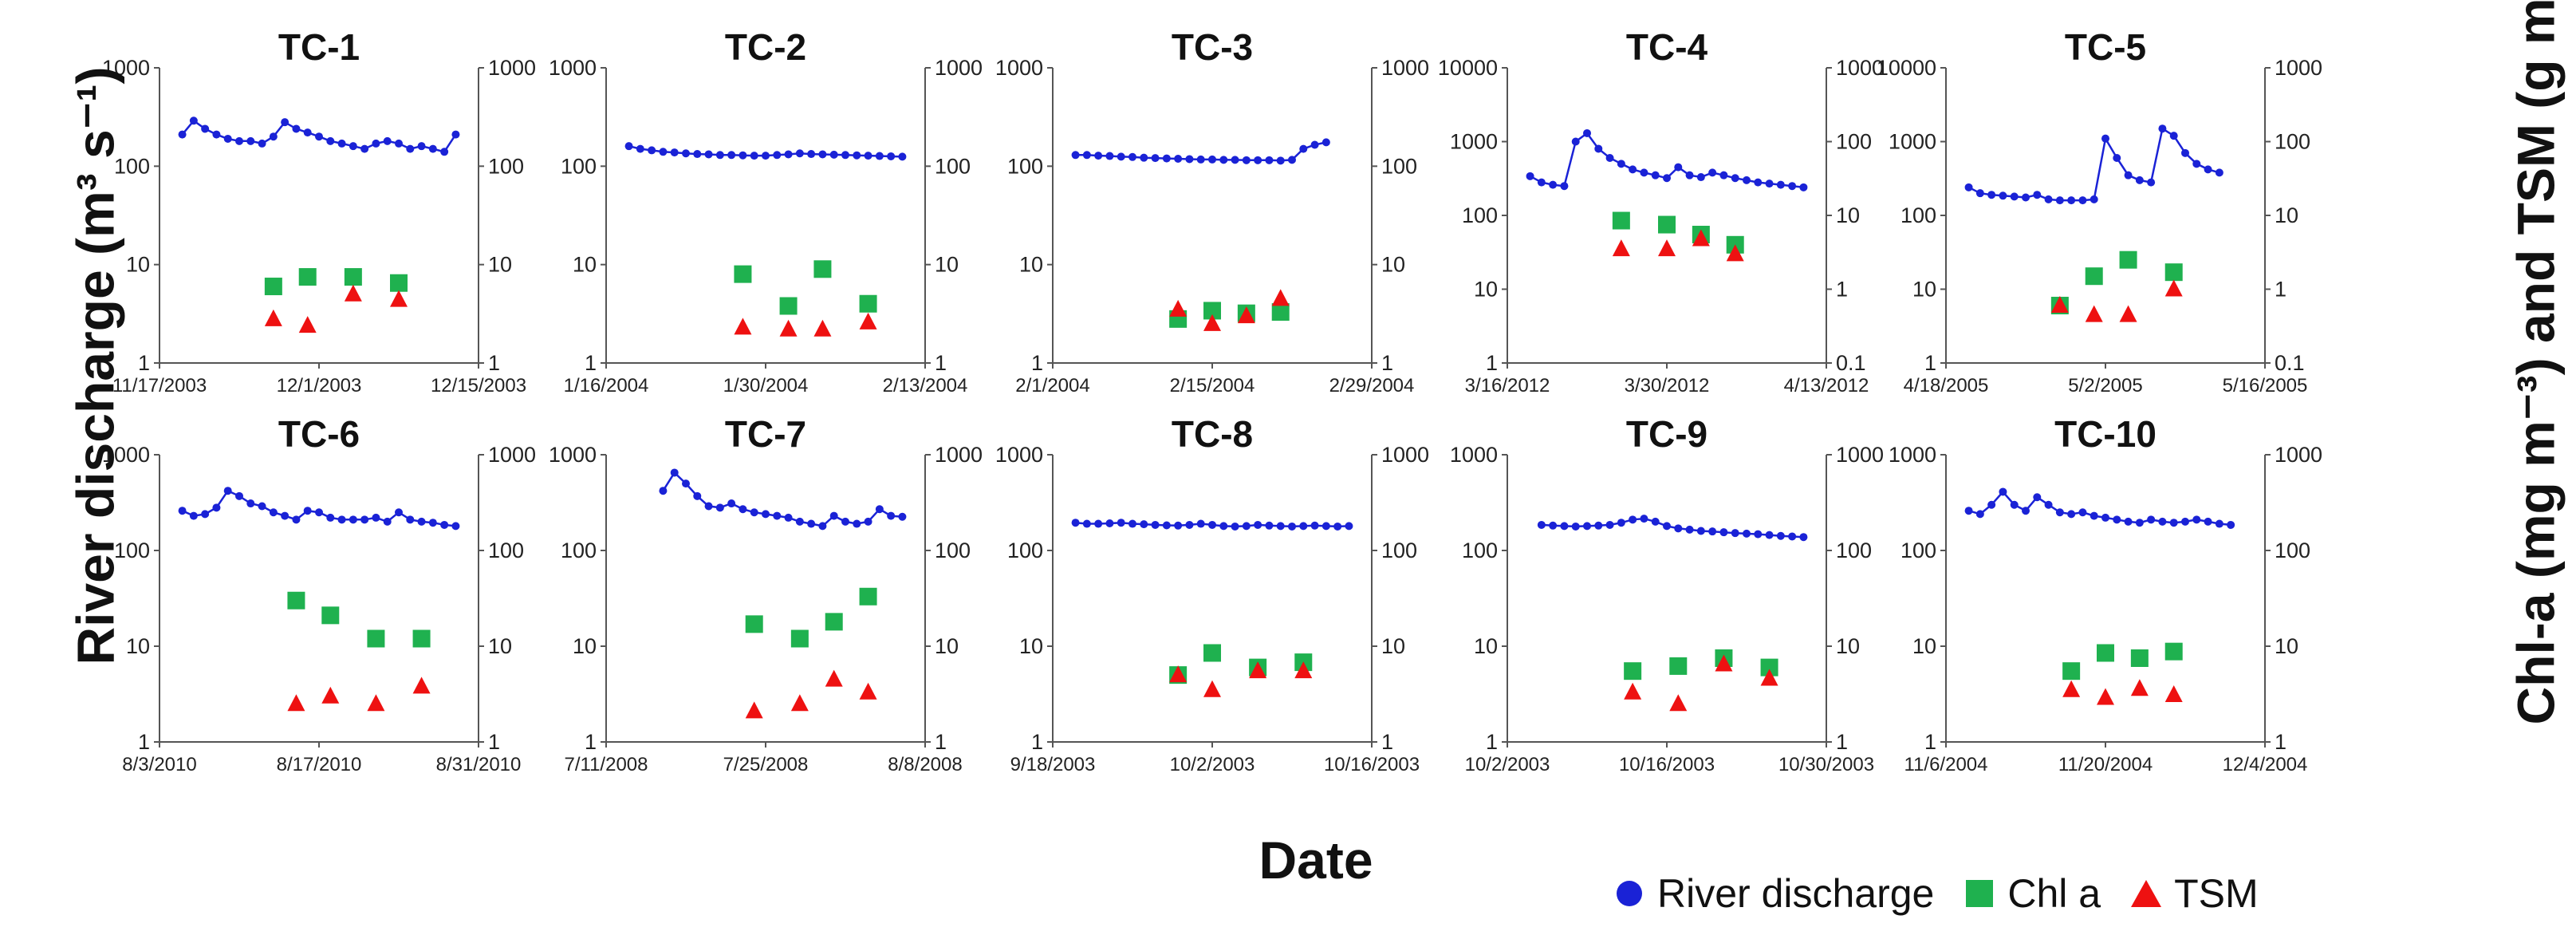 This screenshot has width=2576, height=935. What do you see at coordinates (319, 47) in the screenshot?
I see `chart-title: TC-1` at bounding box center [319, 47].